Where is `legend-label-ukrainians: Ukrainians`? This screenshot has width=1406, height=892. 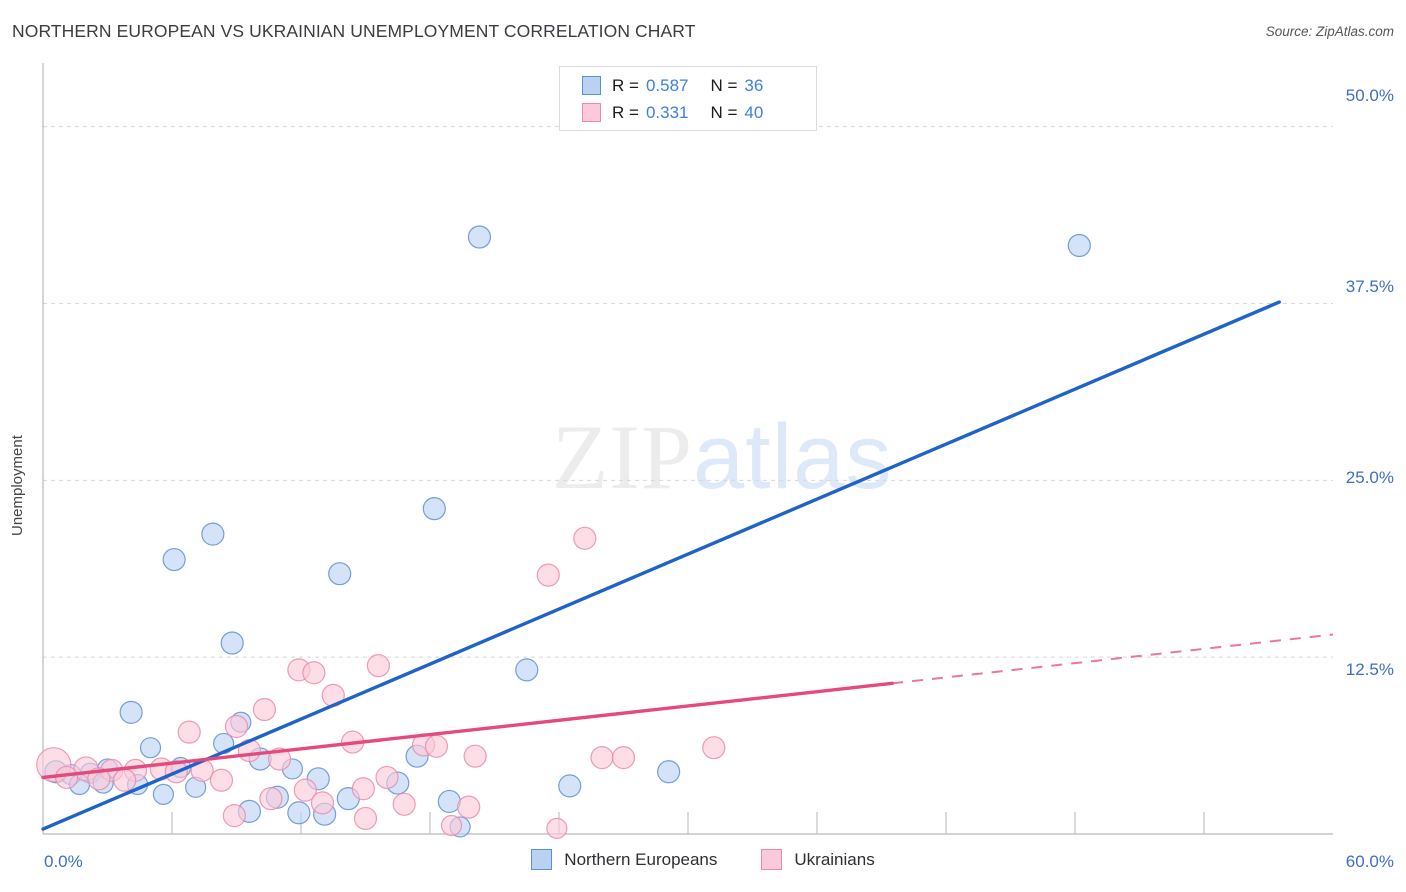
legend-label-ukrainians: Ukrainians is located at coordinates (834, 859).